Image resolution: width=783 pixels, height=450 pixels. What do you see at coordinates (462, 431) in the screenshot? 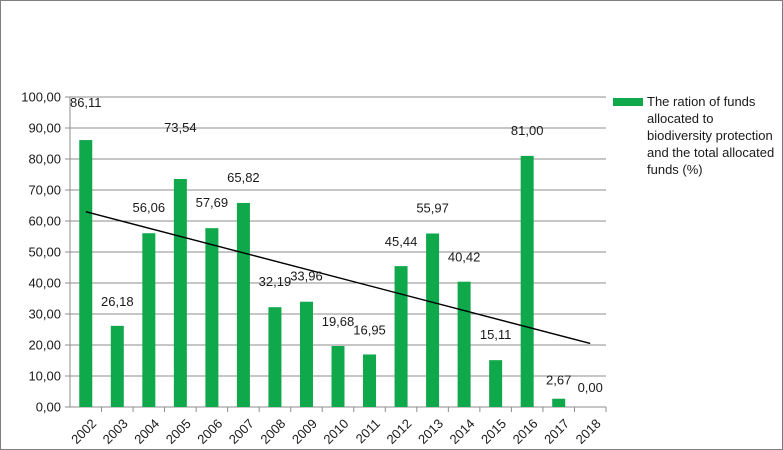
I see `x-tick-label: 2014` at bounding box center [462, 431].